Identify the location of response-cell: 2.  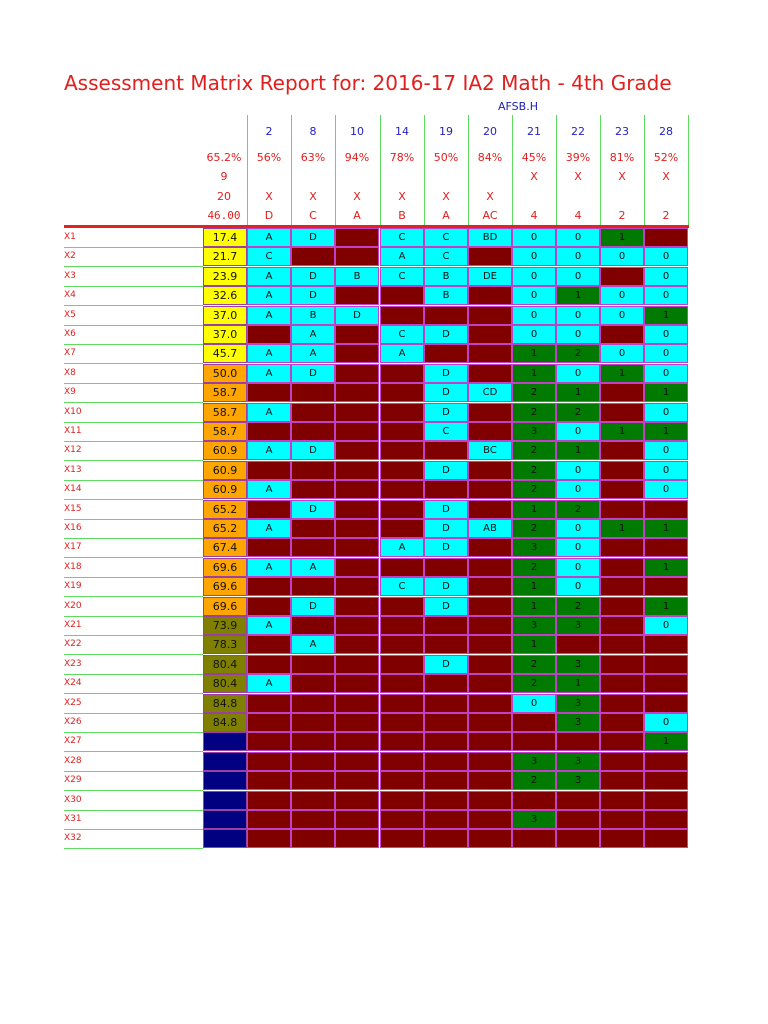
(534, 780).